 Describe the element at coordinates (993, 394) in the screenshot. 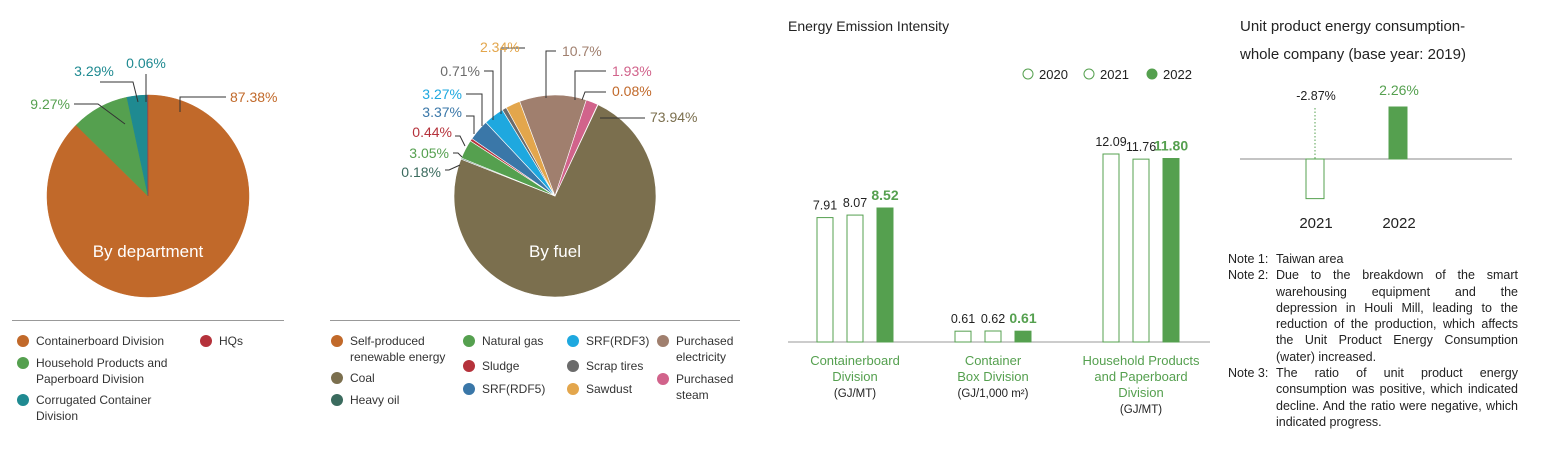

I see `unit-label: (GJ/1,000 m²)` at that location.